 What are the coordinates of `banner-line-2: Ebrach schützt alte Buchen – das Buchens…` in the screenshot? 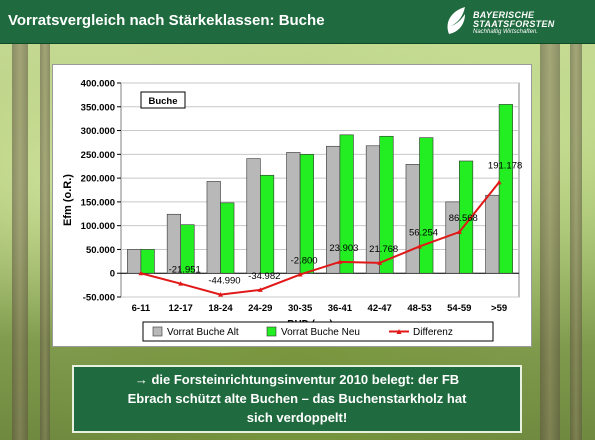 It's located at (297, 398).